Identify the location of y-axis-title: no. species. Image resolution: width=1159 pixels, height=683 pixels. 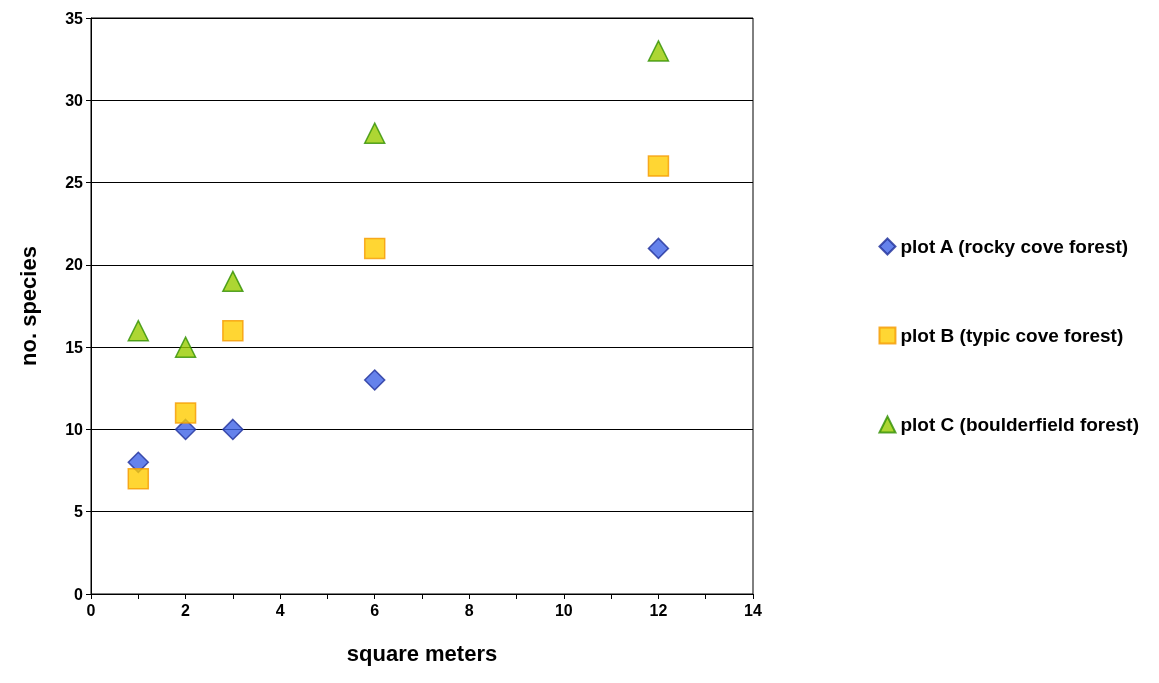
(28, 306).